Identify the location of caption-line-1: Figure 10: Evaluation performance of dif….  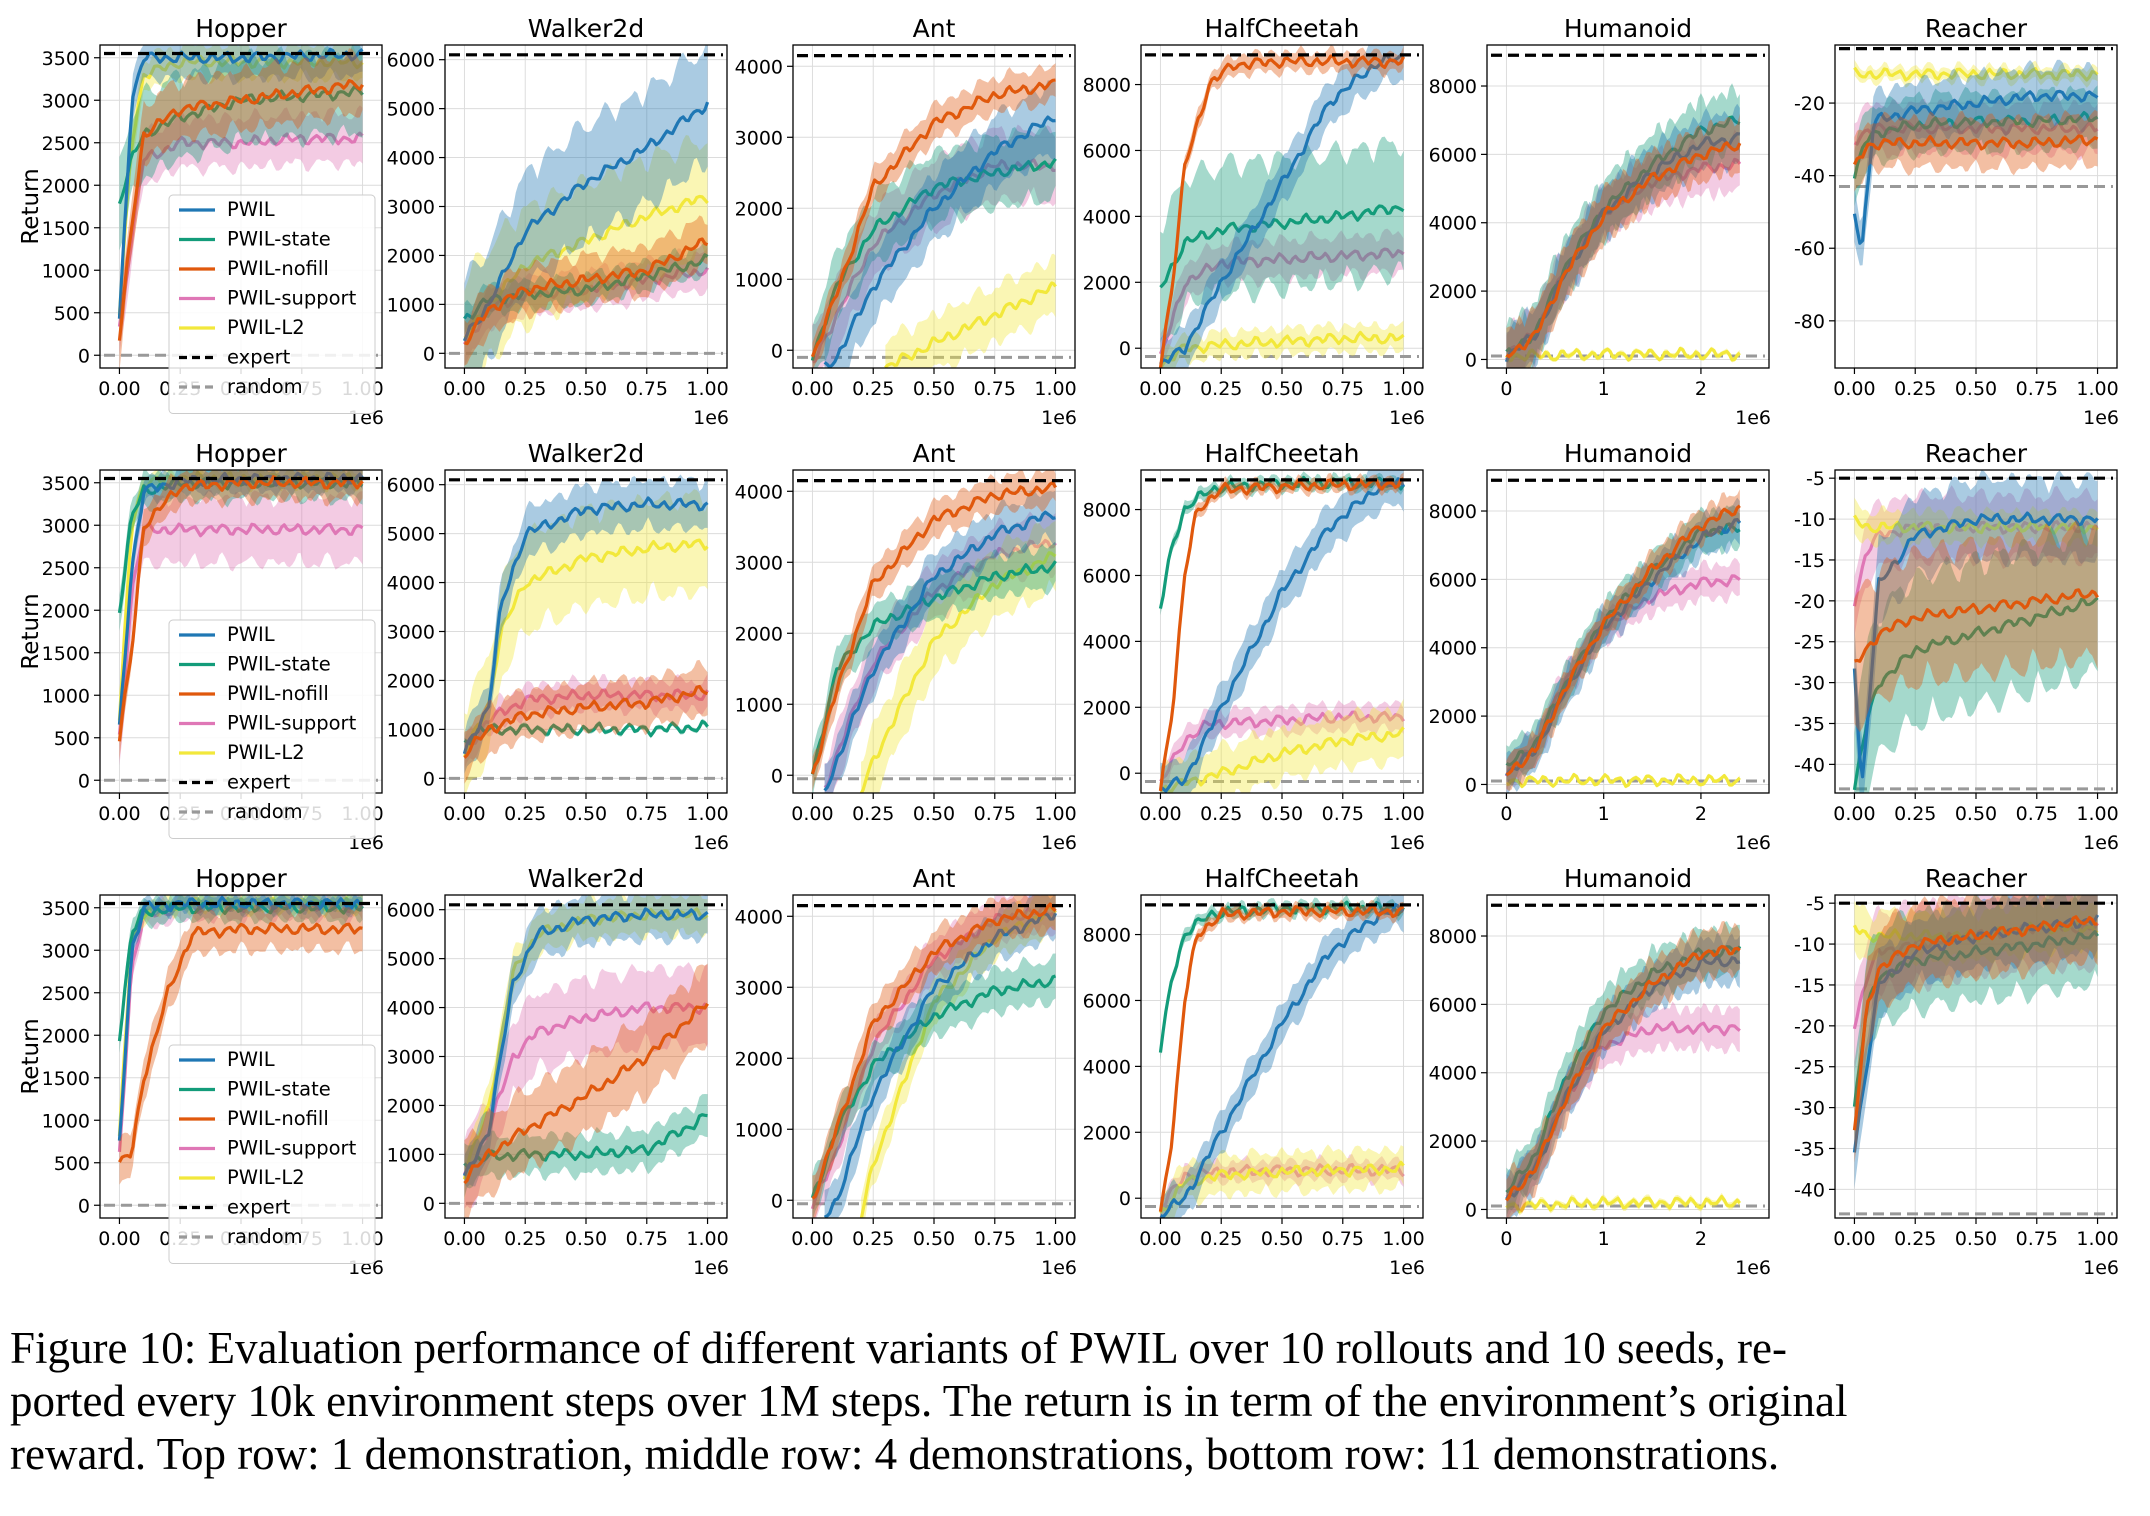
(898, 1348).